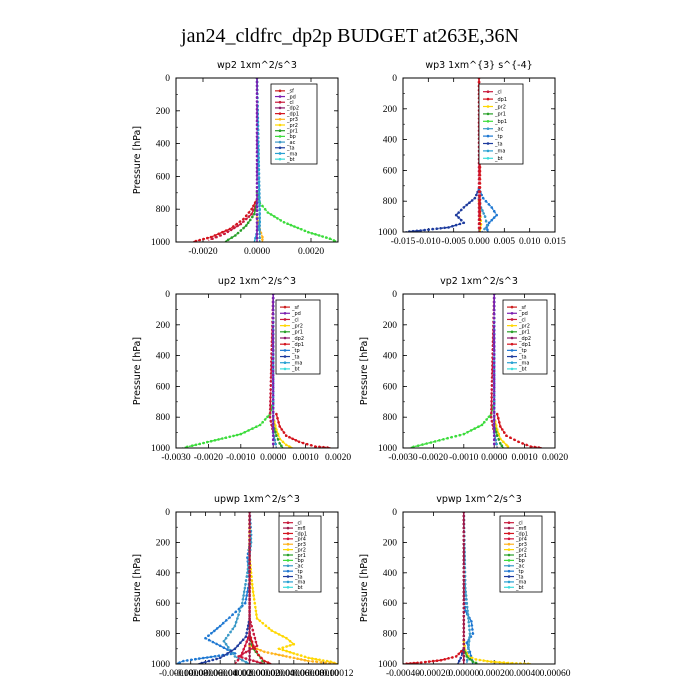  I want to click on x-tick-label: 0.00060, so click(555, 674).